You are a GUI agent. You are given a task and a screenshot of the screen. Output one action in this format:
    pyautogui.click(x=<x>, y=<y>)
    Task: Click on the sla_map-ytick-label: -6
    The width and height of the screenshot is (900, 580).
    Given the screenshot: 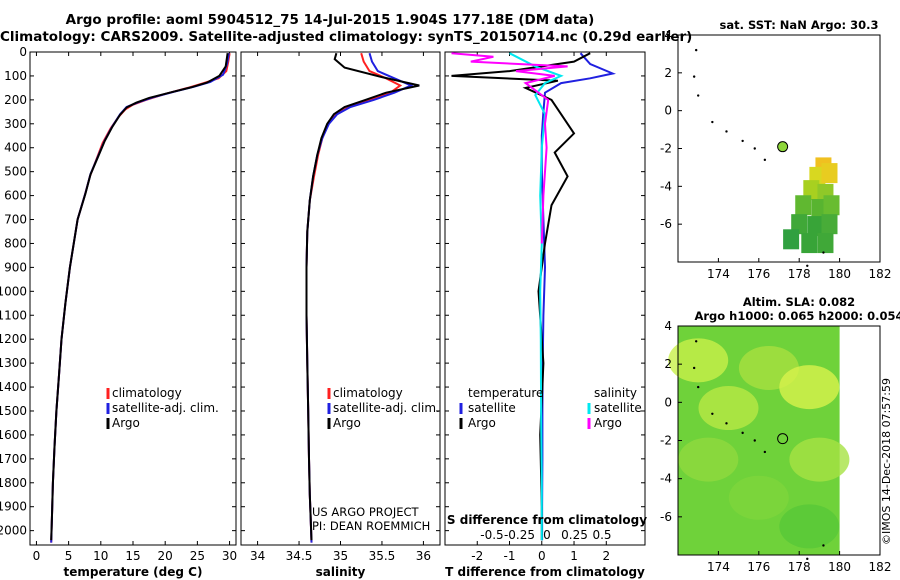 What is the action you would take?
    pyautogui.click(x=666, y=517)
    